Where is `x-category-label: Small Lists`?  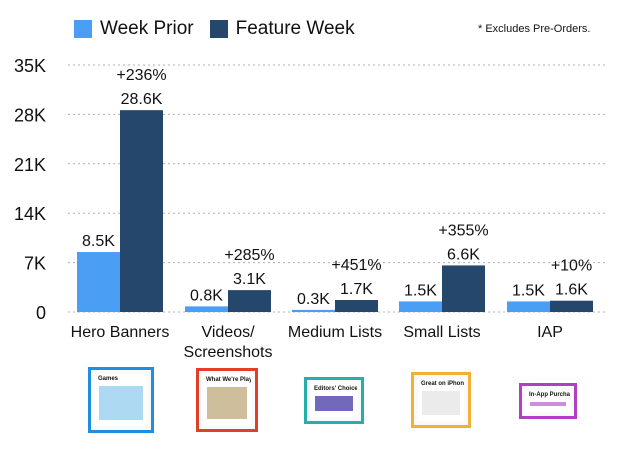
x-category-label: Small Lists is located at coordinates (441, 332).